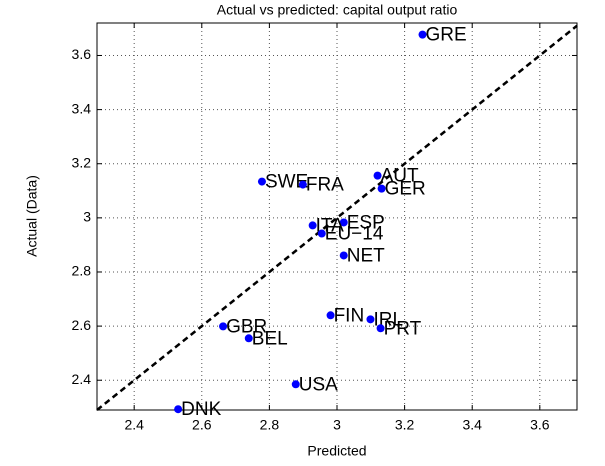  What do you see at coordinates (134, 425) in the screenshot?
I see `x-tick-label: 2.4` at bounding box center [134, 425].